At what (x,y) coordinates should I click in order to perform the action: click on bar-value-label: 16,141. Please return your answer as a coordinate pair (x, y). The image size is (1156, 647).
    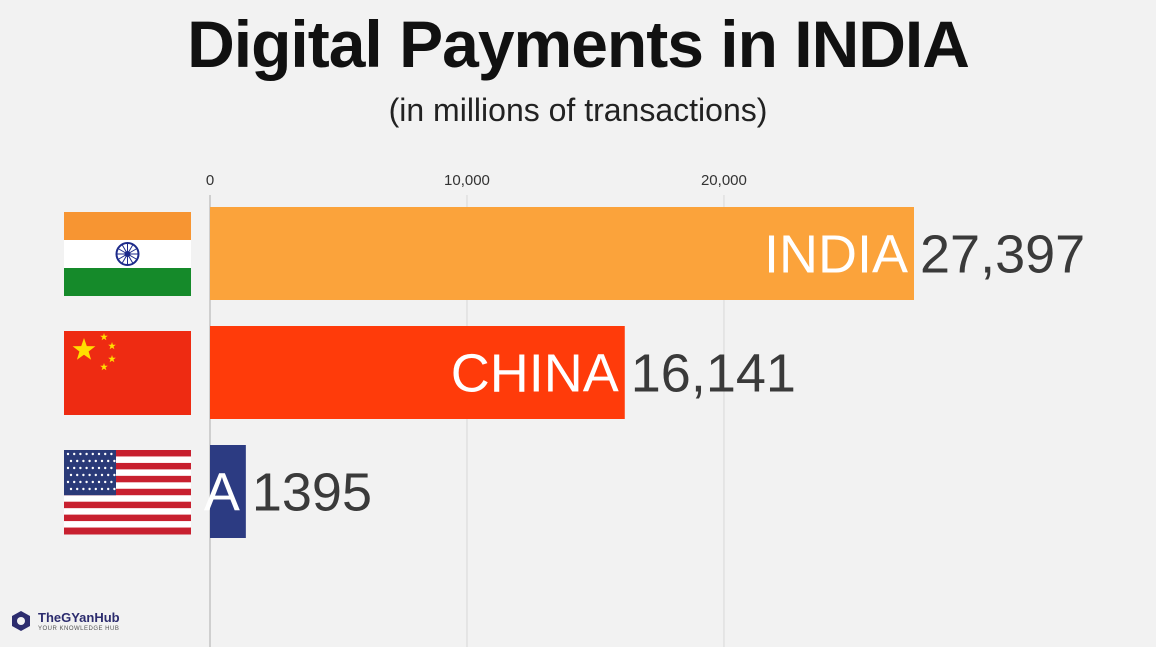
    Looking at the image, I should click on (713, 374).